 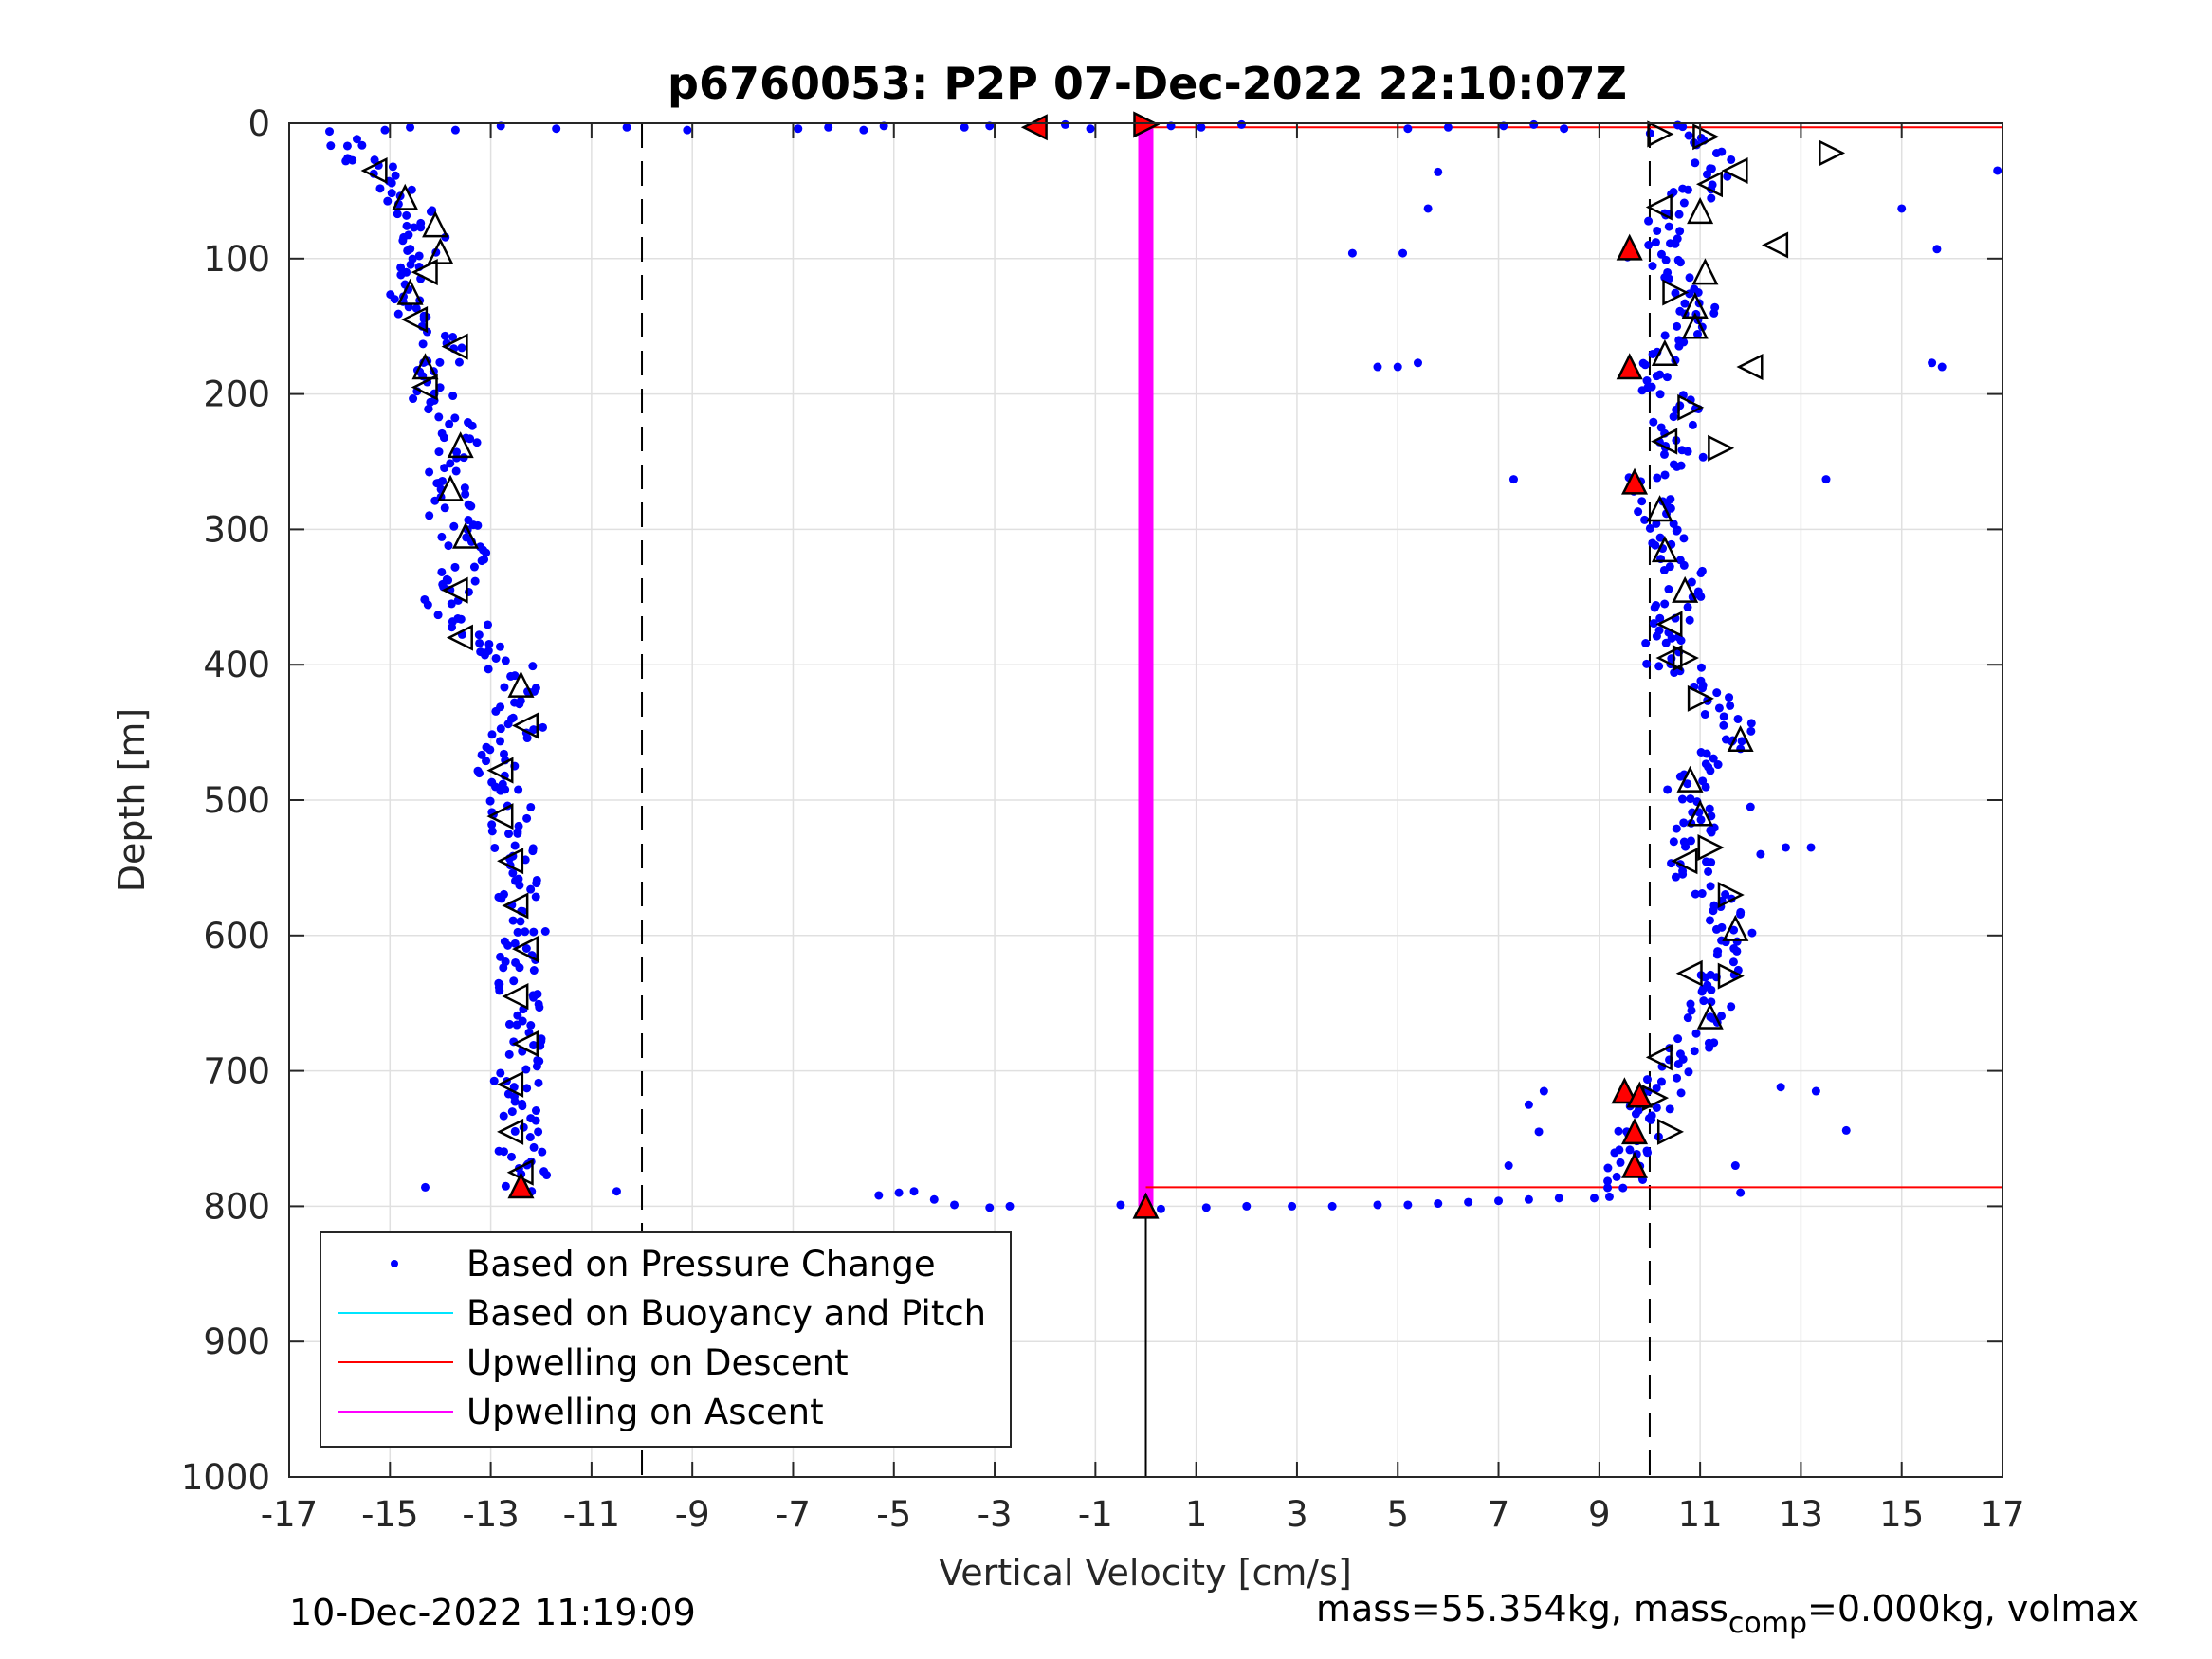 What do you see at coordinates (1522, 1609) in the screenshot?
I see `footer-mass-part-a: mass=55.354kg, mass` at bounding box center [1522, 1609].